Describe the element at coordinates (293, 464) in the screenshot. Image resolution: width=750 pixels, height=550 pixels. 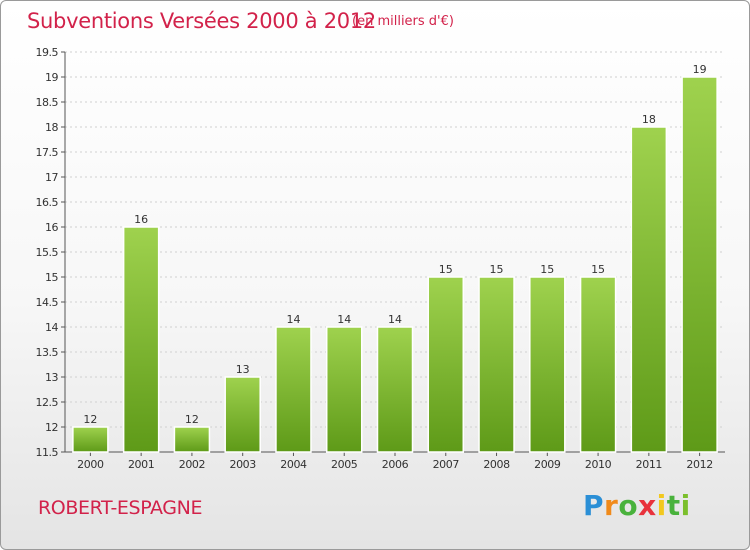
I see `x-tick-label-2004: 2004` at that location.